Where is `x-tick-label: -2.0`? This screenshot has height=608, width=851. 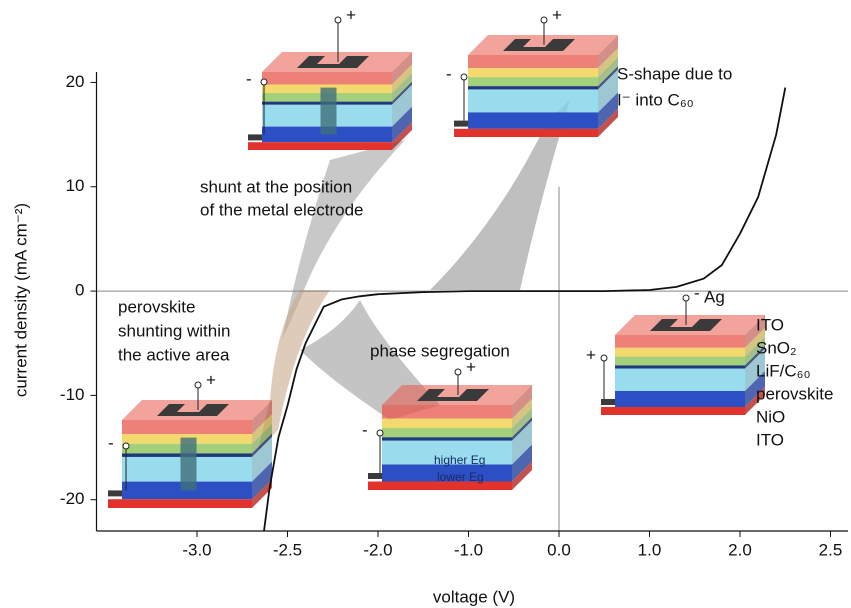
x-tick-label: -2.0 is located at coordinates (377, 549).